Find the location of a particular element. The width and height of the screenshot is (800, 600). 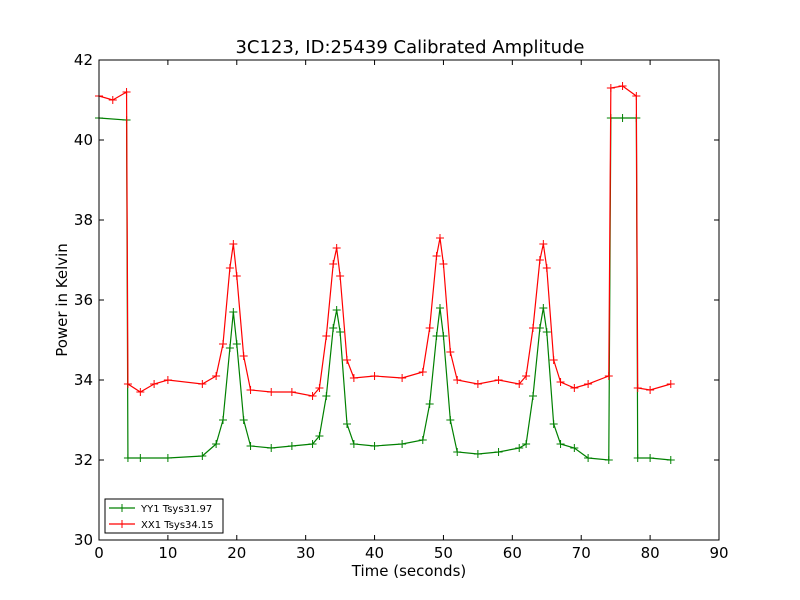

y-tick-label: 30 is located at coordinates (83, 540).